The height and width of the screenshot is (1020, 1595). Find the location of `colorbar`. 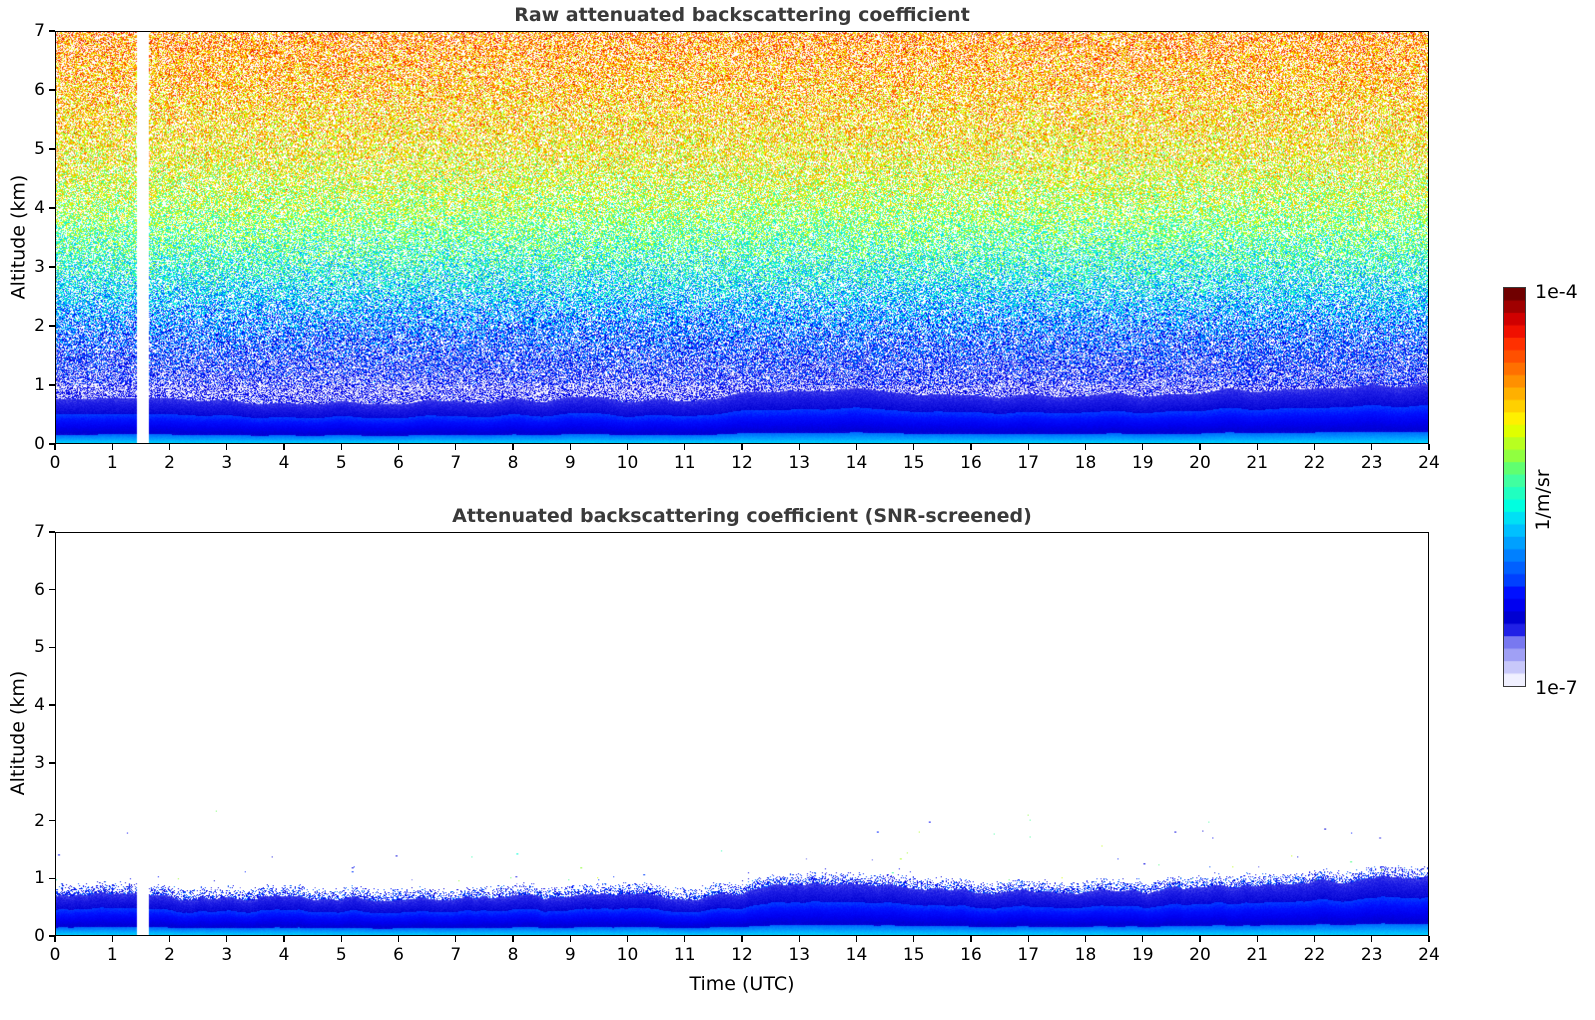

colorbar is located at coordinates (1514, 487).